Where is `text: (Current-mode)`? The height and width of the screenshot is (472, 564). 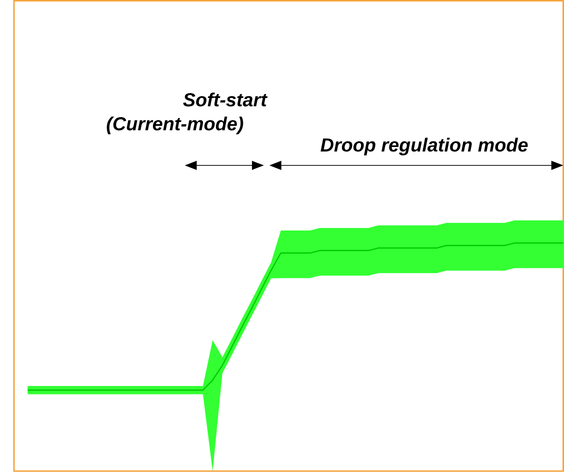
text: (Current-mode) is located at coordinates (175, 125).